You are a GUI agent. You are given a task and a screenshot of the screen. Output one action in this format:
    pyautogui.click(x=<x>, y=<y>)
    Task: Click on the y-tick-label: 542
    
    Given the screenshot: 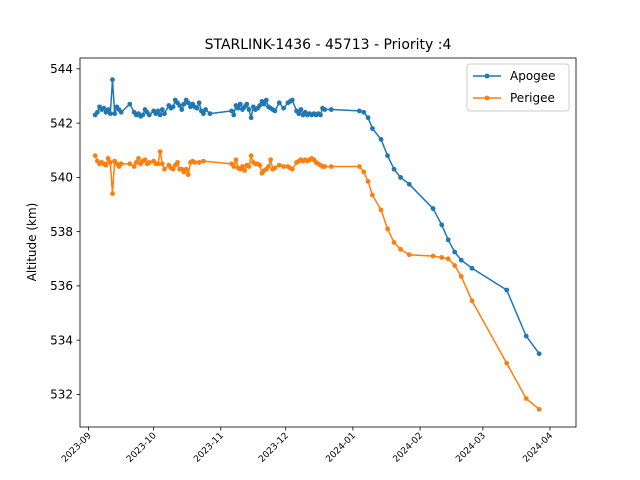 What is the action you would take?
    pyautogui.click(x=61, y=123)
    